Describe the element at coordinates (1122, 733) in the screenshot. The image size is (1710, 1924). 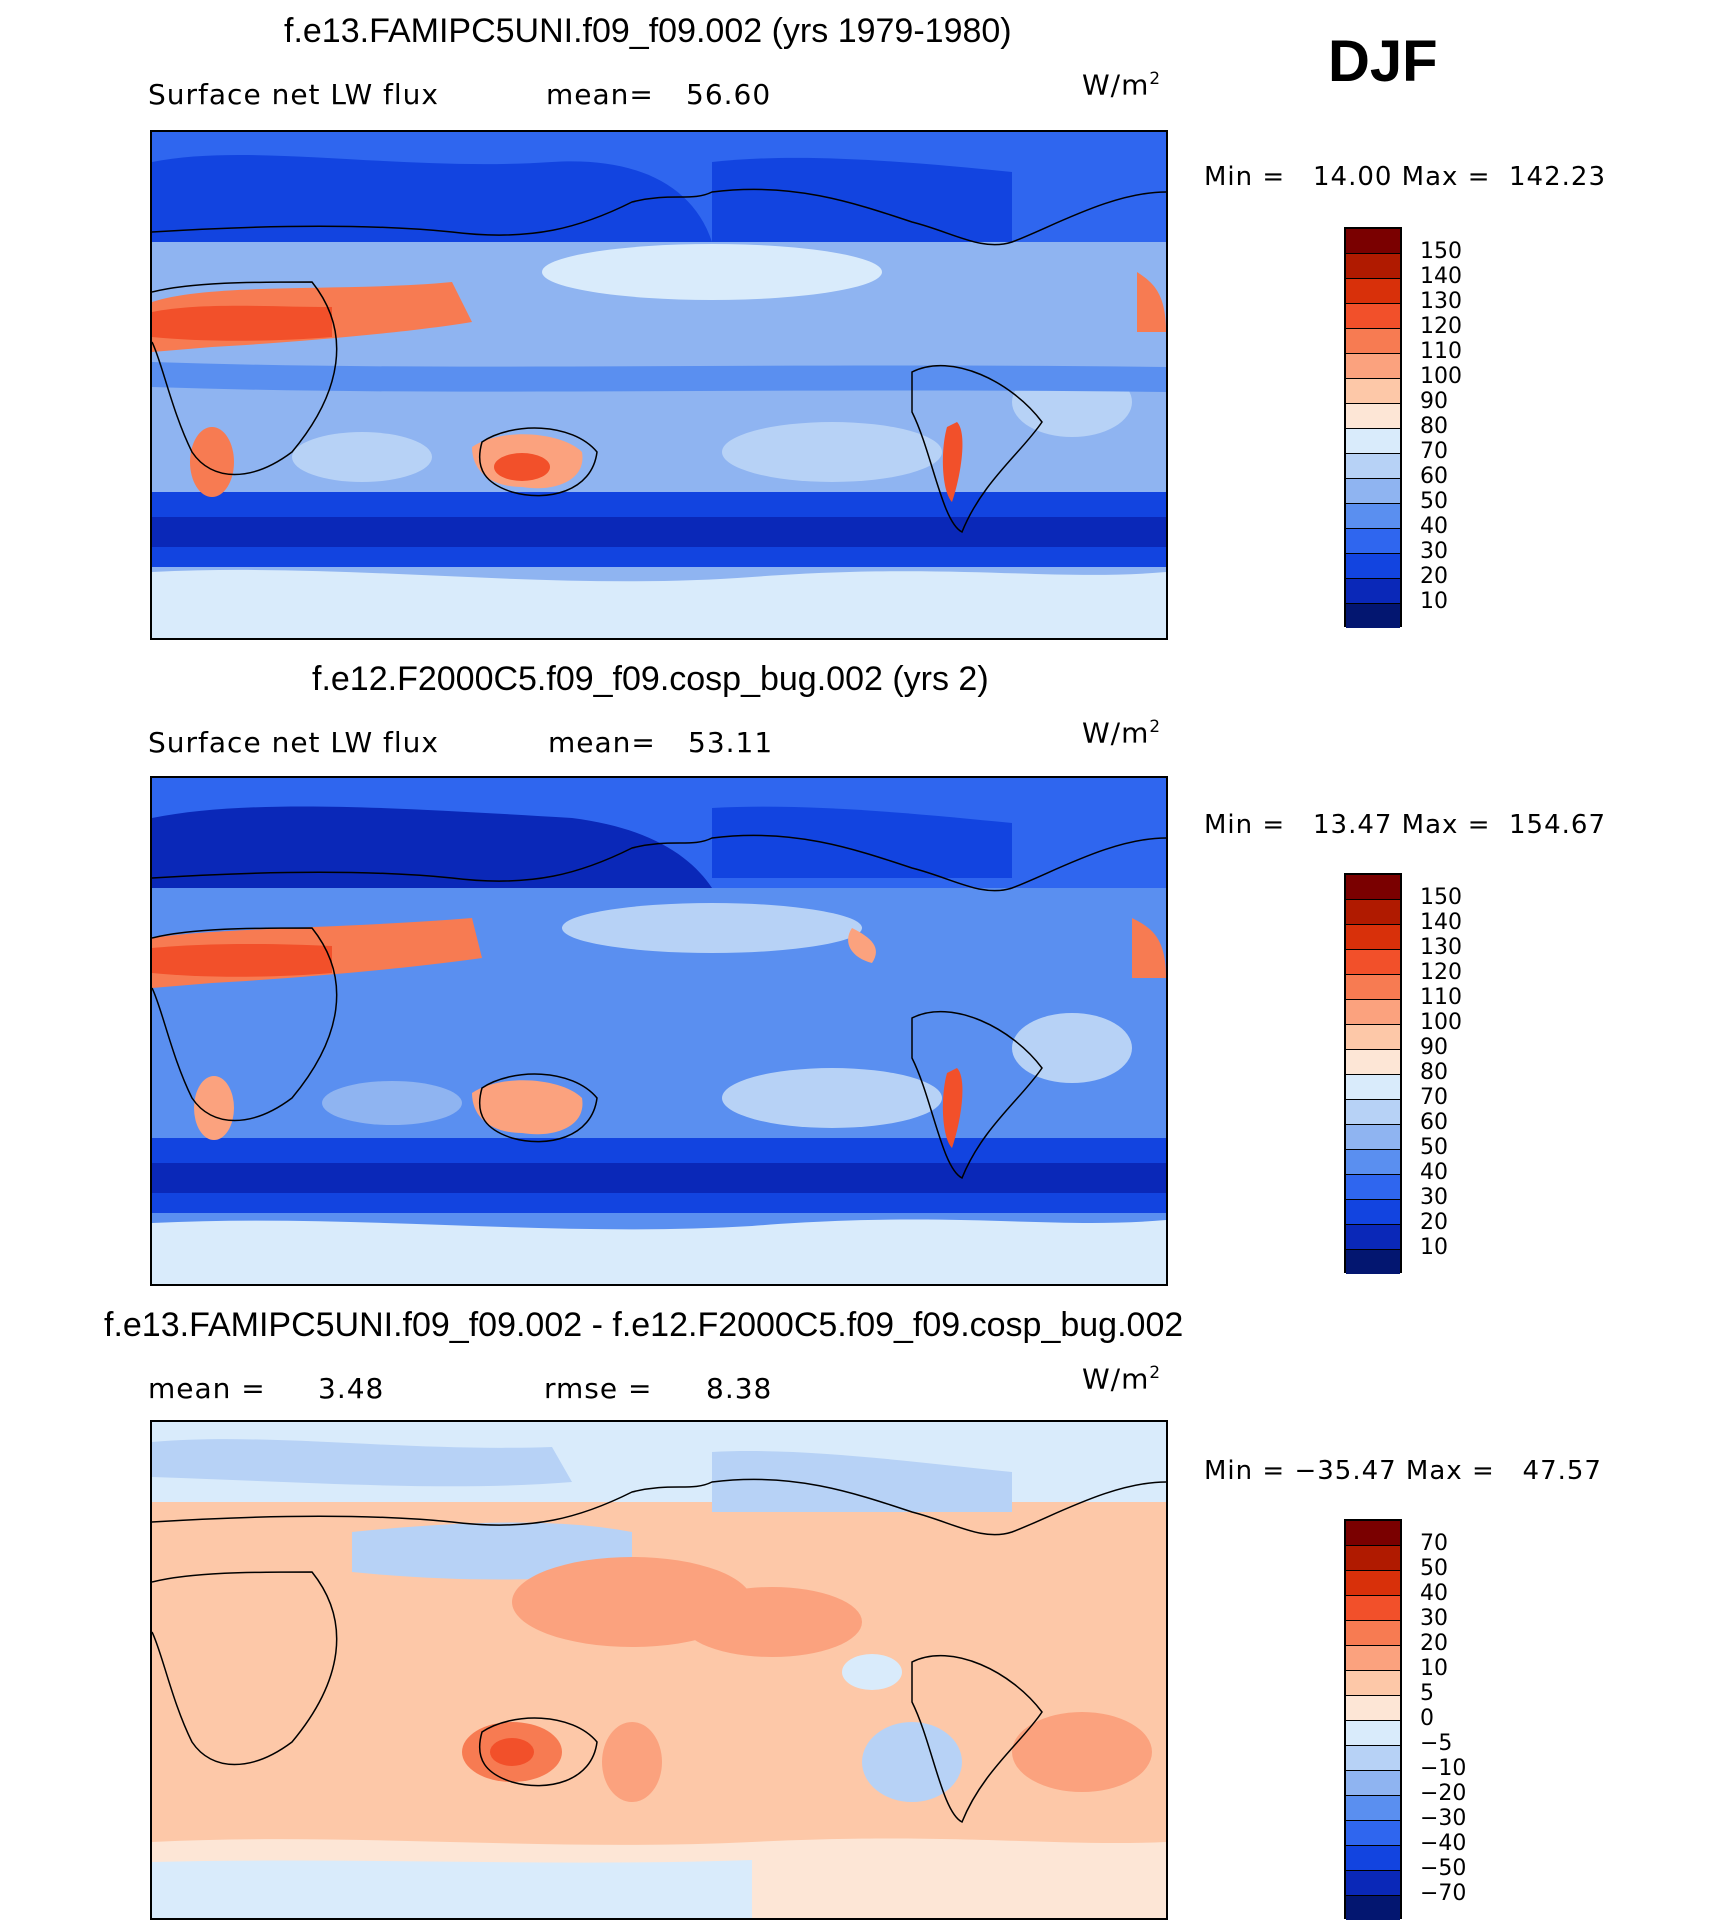
I see `panel-2-units: W/m2` at that location.